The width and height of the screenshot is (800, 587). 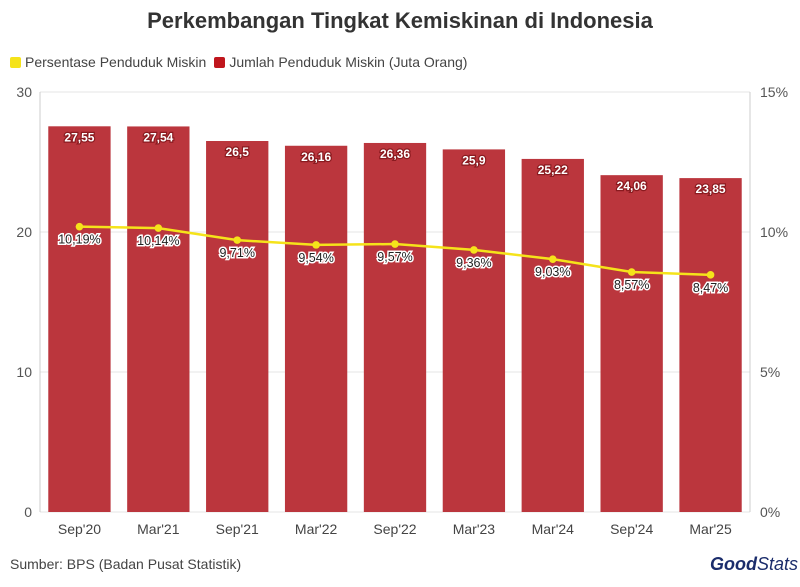 What do you see at coordinates (79, 529) in the screenshot?
I see `x-tick-label: Sep'20` at bounding box center [79, 529].